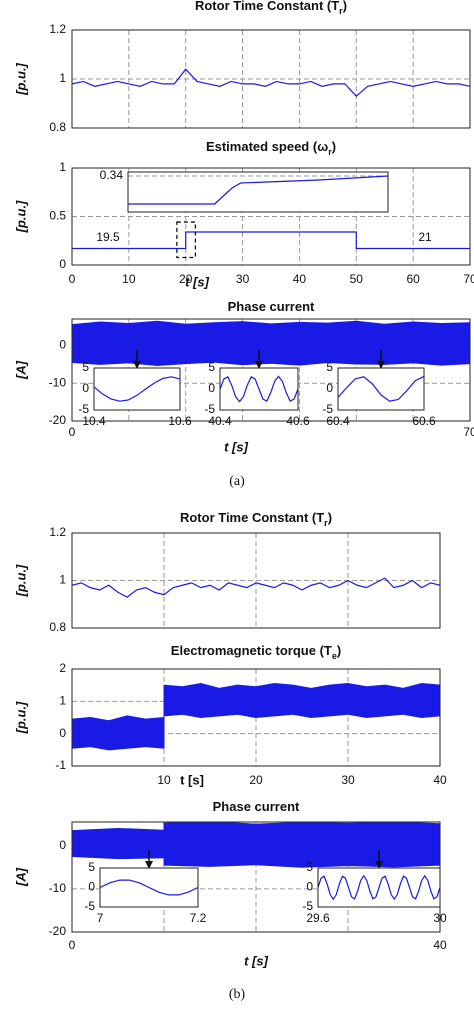  Describe the element at coordinates (440, 918) in the screenshot. I see `inset-x-tick-label: 30` at that location.